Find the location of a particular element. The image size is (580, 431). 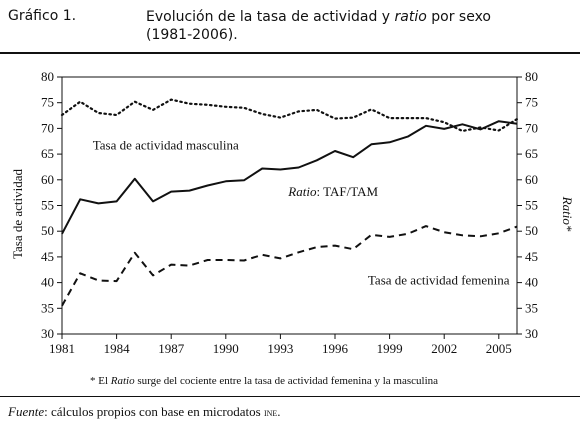

x-tick-label: 1996 is located at coordinates (335, 348).